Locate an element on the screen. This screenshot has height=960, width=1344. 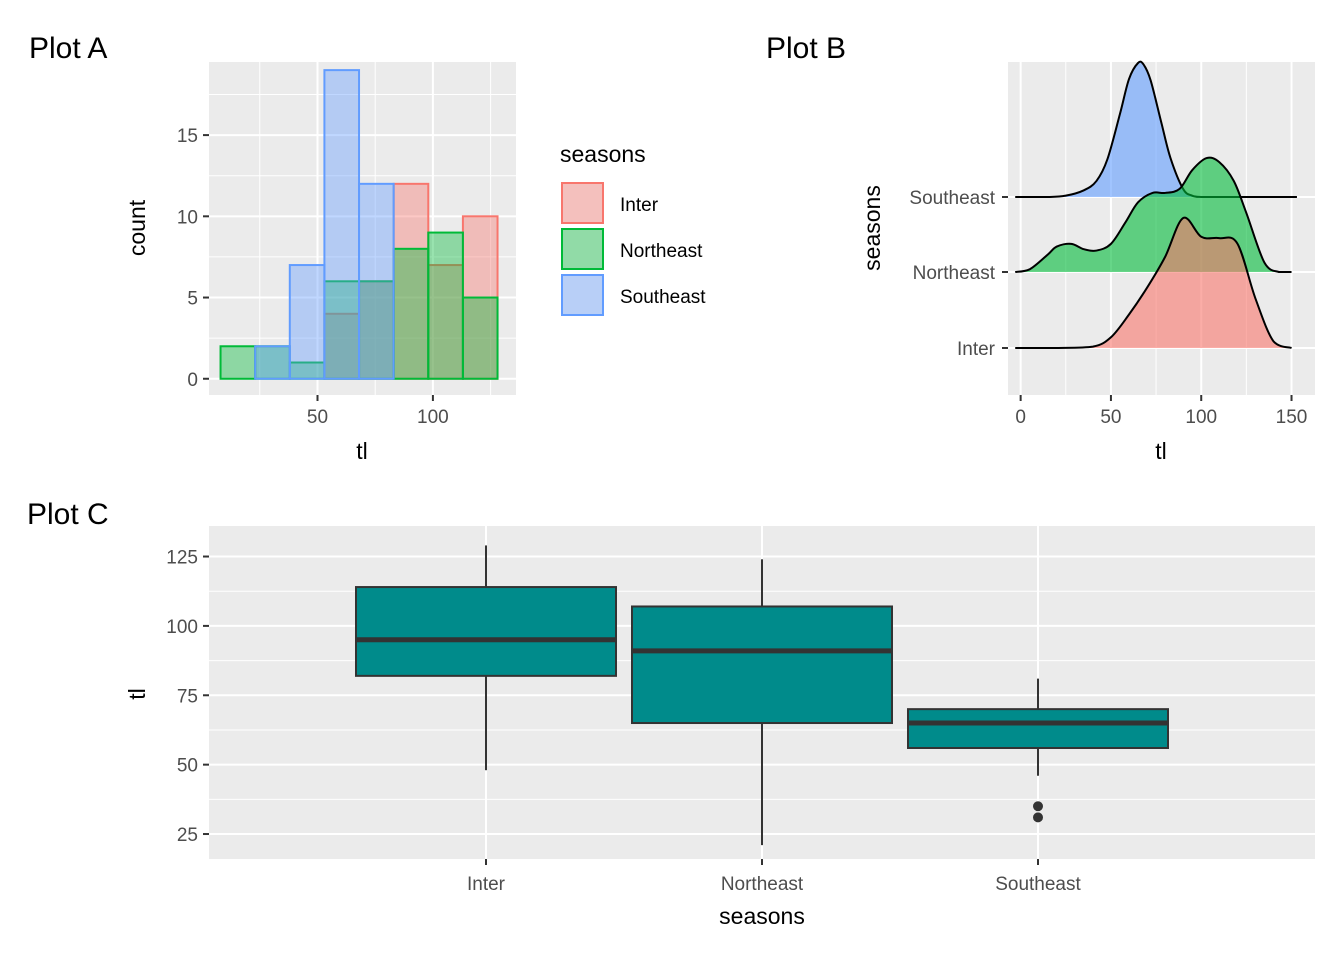
plot-a-ticks: 50 100 0 5 10 15 is located at coordinates (313, 277).